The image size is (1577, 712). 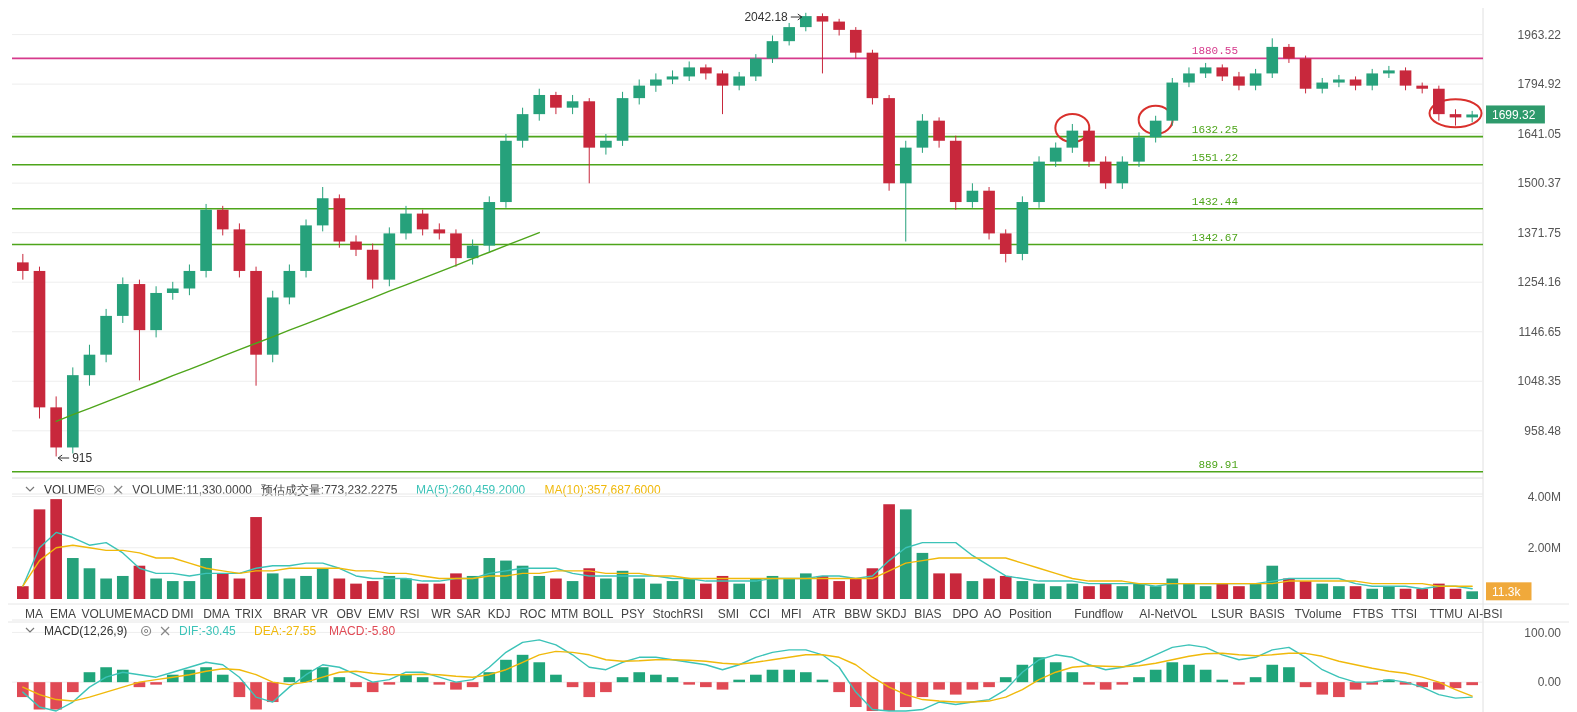 What do you see at coordinates (329, 490) in the screenshot?
I see `annotation: 预估成交量:773,232.2275` at bounding box center [329, 490].